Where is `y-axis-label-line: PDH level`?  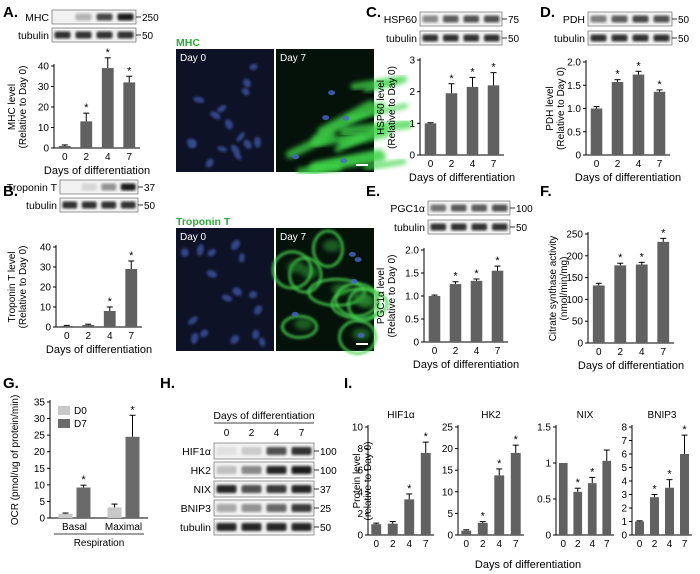 y-axis-label-line: PDH level is located at coordinates (550, 108).